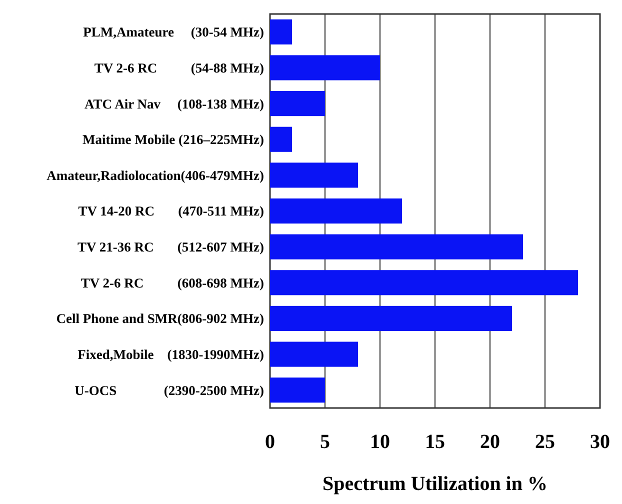  Describe the element at coordinates (179, 68) in the screenshot. I see `y-tick-label: TV 2-6 RC (54-88 MHz)` at that location.